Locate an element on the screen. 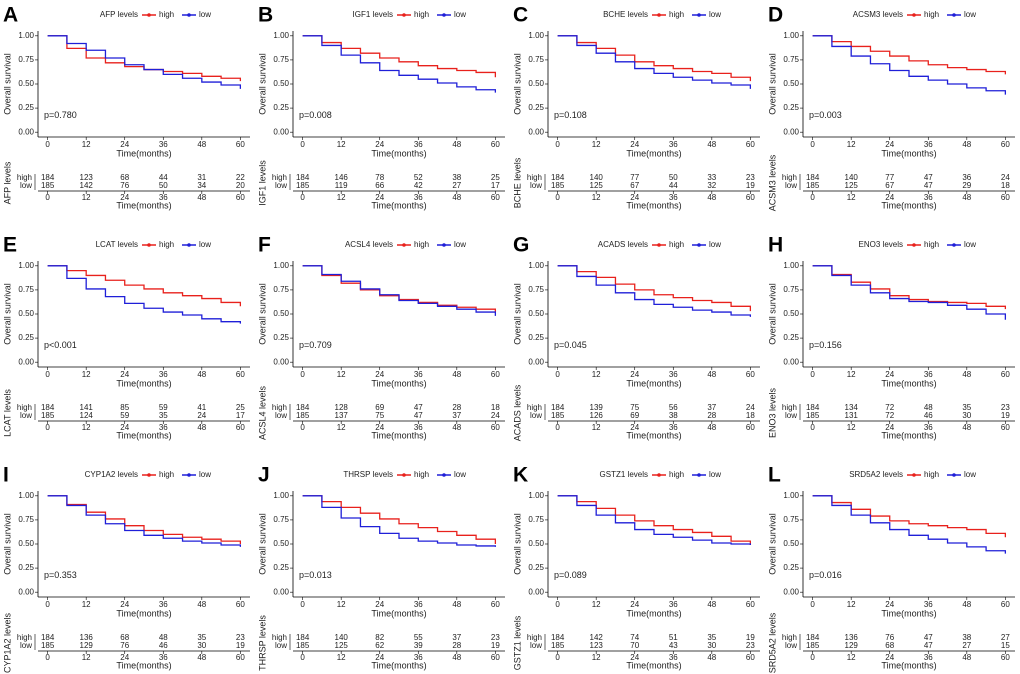 This screenshot has width=1020, height=674. risk-count: 56 is located at coordinates (673, 407).